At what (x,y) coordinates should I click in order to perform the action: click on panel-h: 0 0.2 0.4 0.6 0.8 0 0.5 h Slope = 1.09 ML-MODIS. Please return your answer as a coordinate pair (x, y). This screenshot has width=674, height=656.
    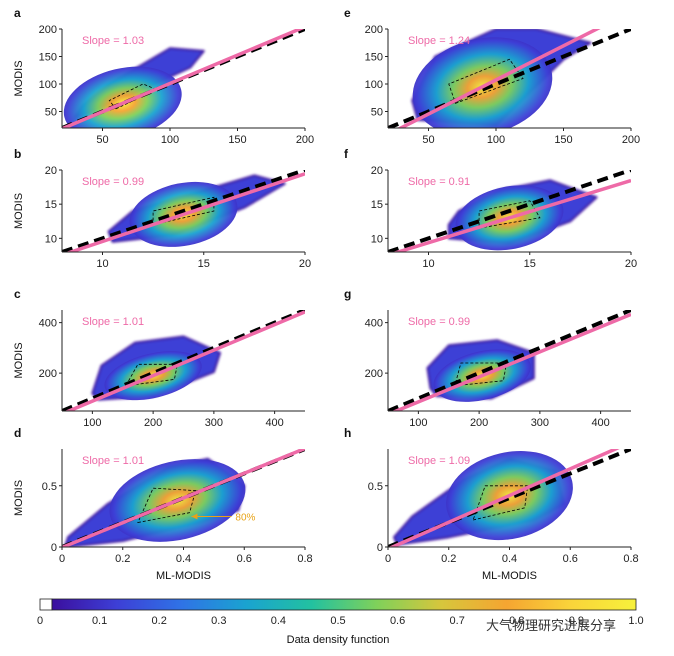
    Looking at the image, I should click on (491, 504).